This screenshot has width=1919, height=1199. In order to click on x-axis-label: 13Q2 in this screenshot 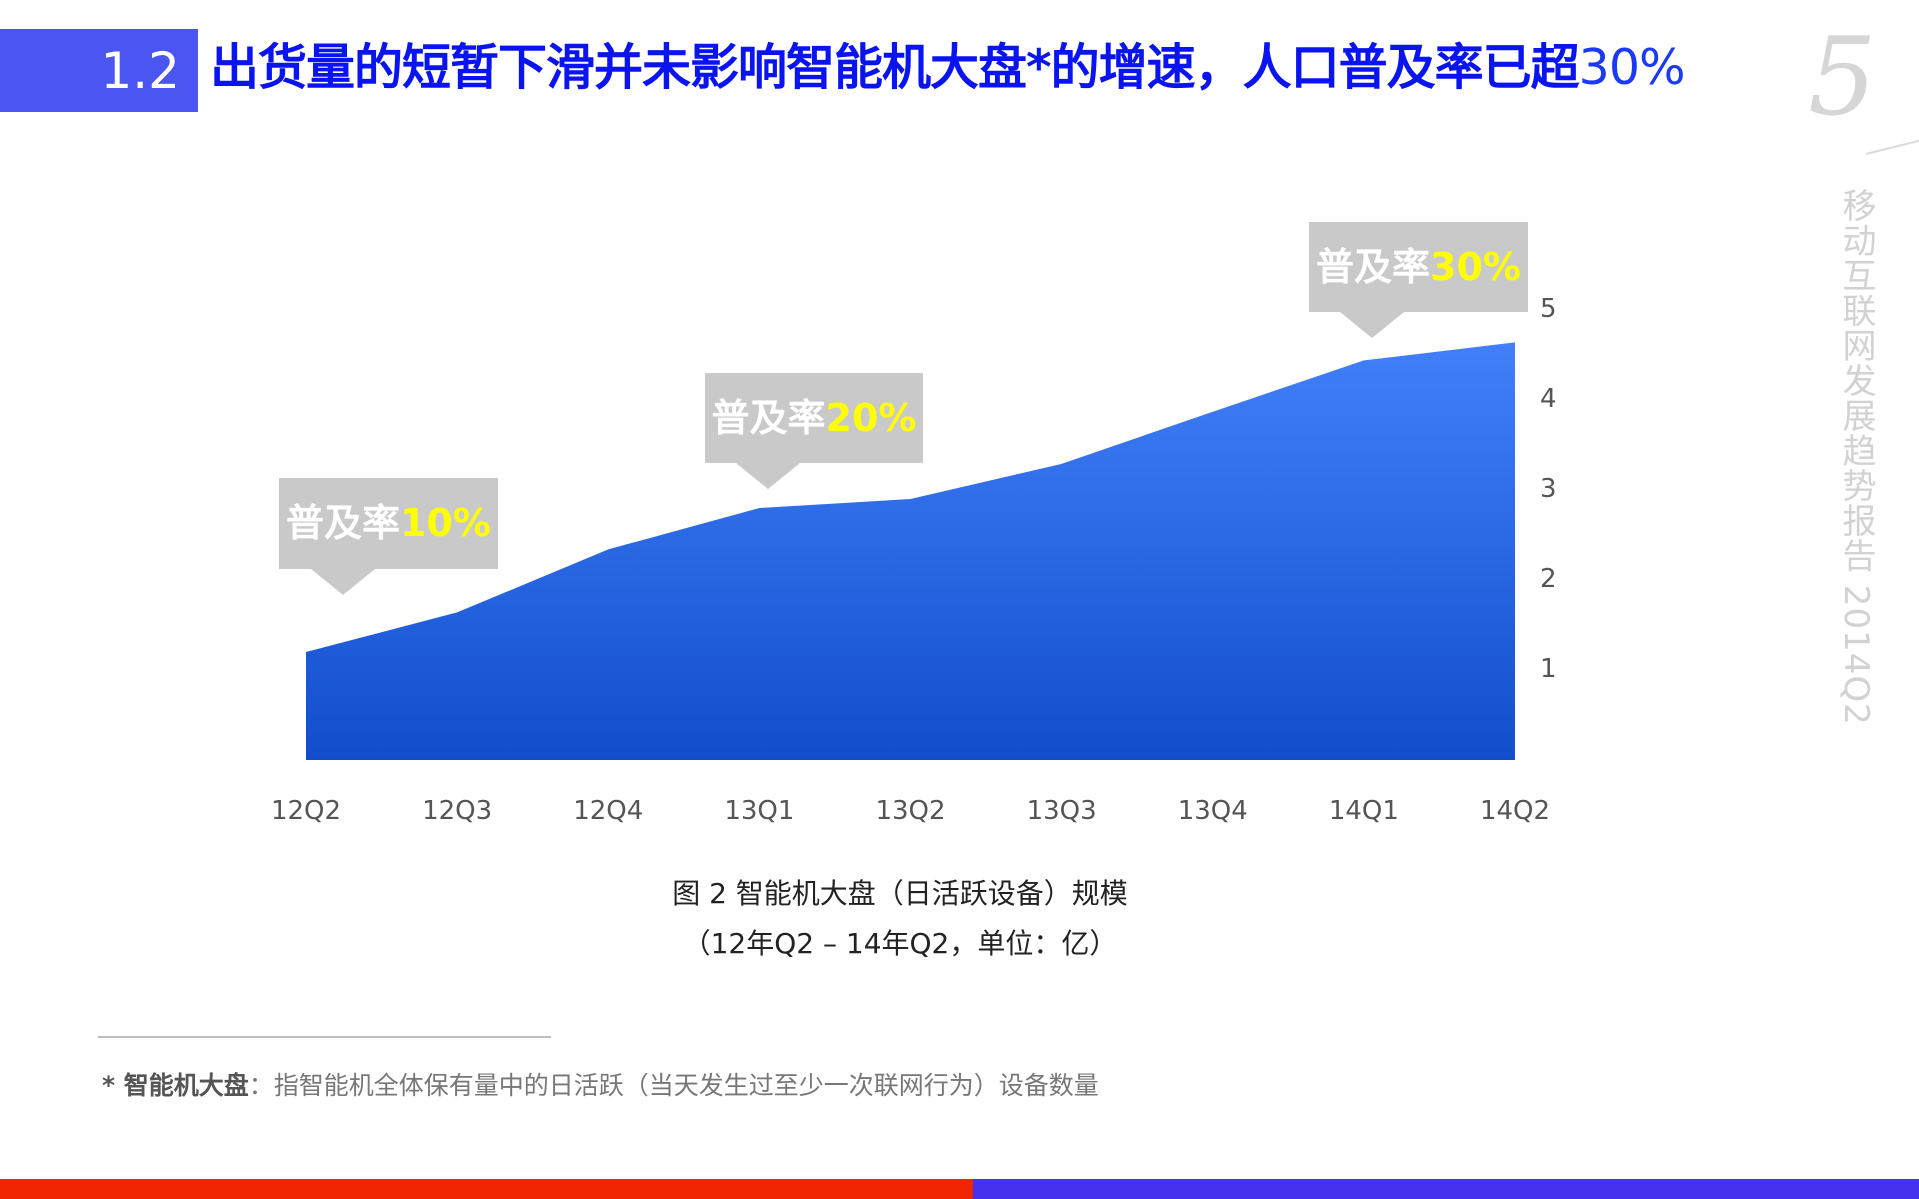, I will do `click(910, 811)`.